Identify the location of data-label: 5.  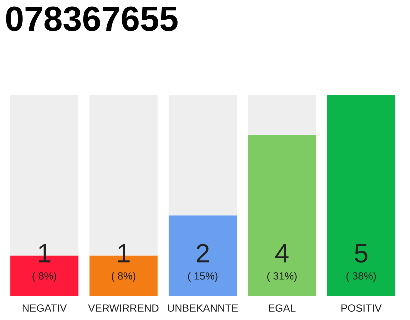
(361, 253).